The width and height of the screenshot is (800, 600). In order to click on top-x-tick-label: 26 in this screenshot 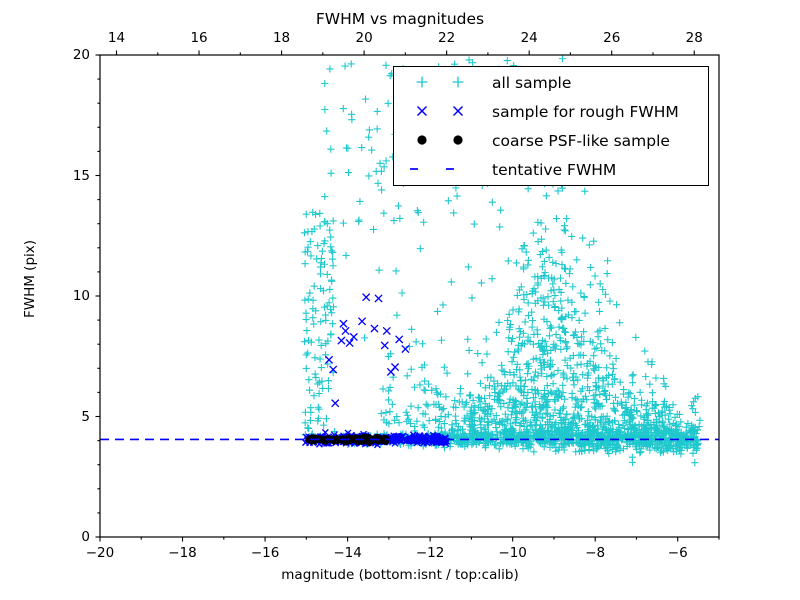, I will do `click(612, 38)`.